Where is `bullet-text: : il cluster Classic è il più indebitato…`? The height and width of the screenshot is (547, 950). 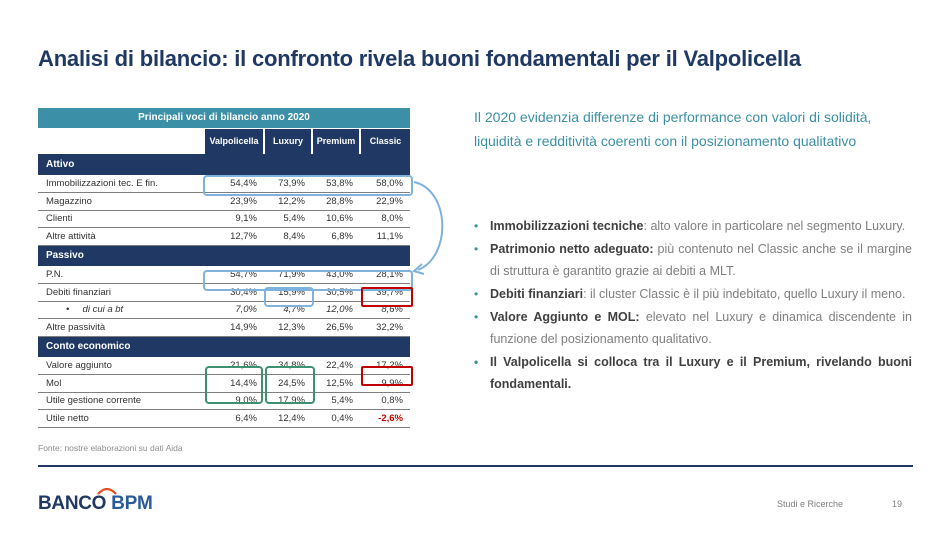 bullet-text: : il cluster Classic è il più indebitato… is located at coordinates (744, 294).